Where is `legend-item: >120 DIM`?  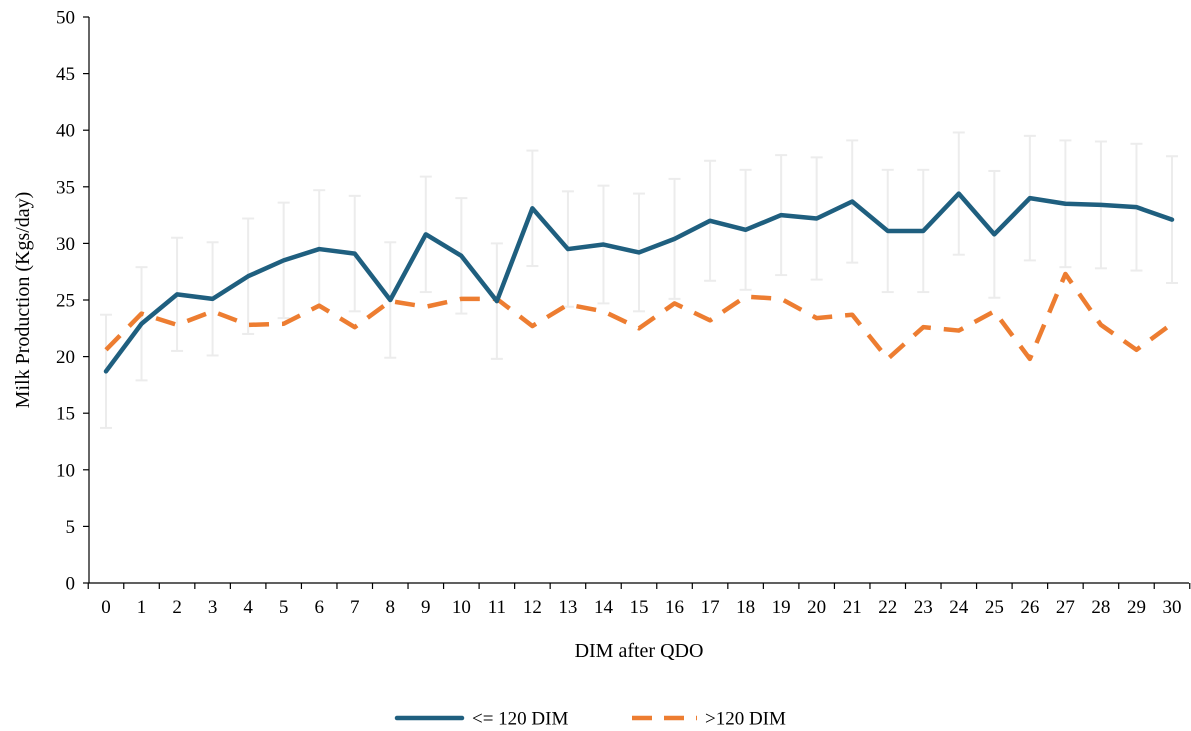 legend-item: >120 DIM is located at coordinates (709, 719).